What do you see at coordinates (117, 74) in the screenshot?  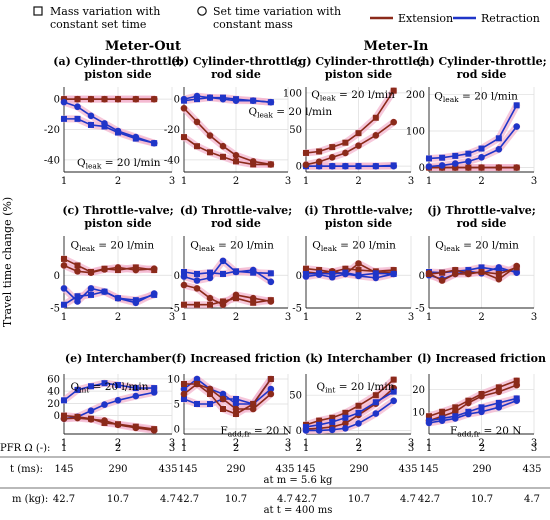 I see `panel-a-subtitle: piston side` at bounding box center [117, 74].